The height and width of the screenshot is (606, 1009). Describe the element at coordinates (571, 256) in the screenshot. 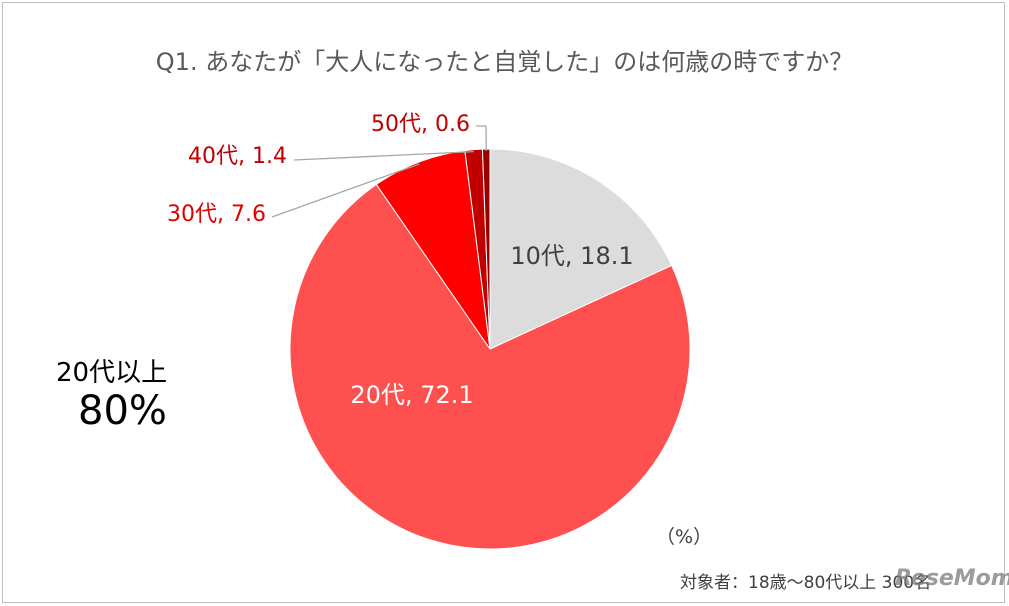

I see `data-label-10代: 10代, 18.1` at that location.